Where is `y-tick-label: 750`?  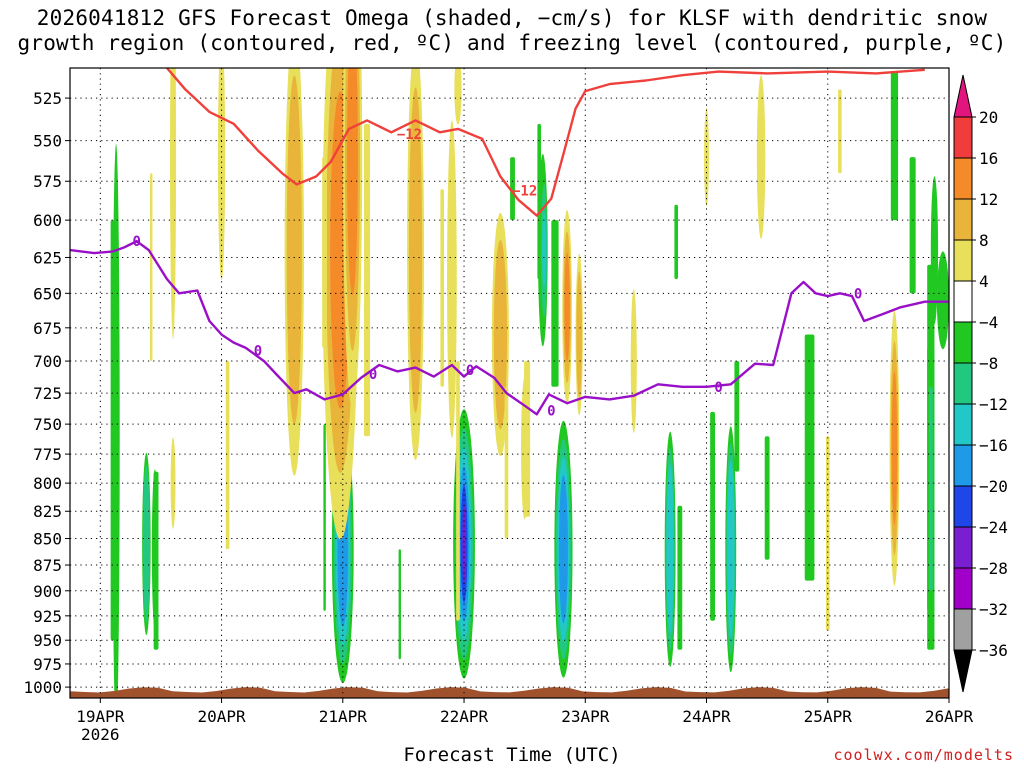 y-tick-label: 750 is located at coordinates (47, 424).